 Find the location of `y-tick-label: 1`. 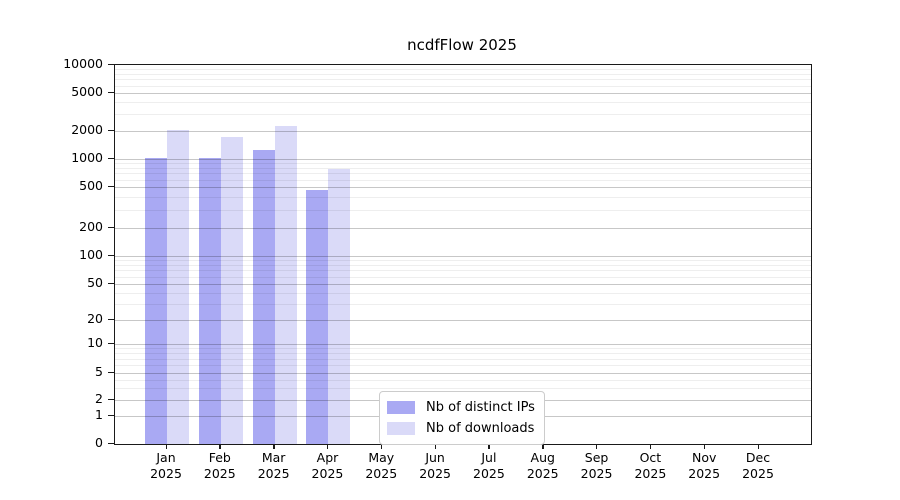

y-tick-label: 1 is located at coordinates (99, 414).